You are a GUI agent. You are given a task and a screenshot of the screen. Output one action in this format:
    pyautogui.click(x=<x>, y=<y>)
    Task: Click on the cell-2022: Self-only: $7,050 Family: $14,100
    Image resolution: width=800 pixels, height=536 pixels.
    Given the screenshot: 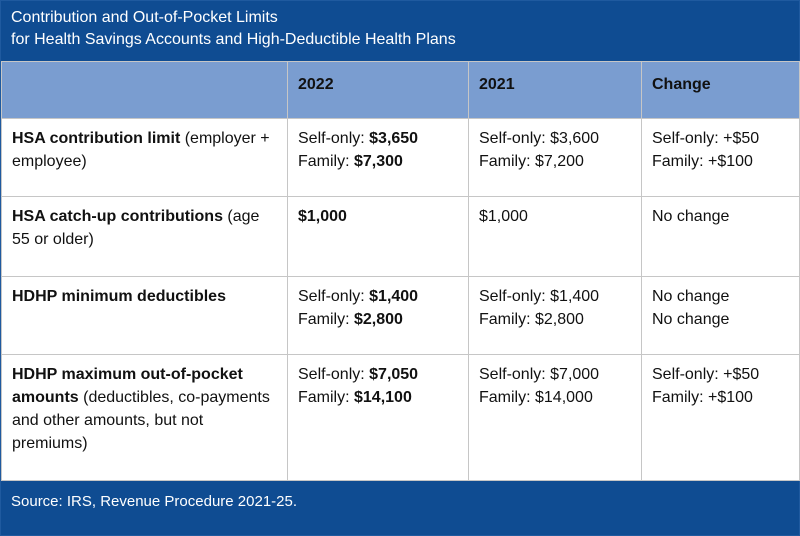 What is the action you would take?
    pyautogui.click(x=378, y=417)
    